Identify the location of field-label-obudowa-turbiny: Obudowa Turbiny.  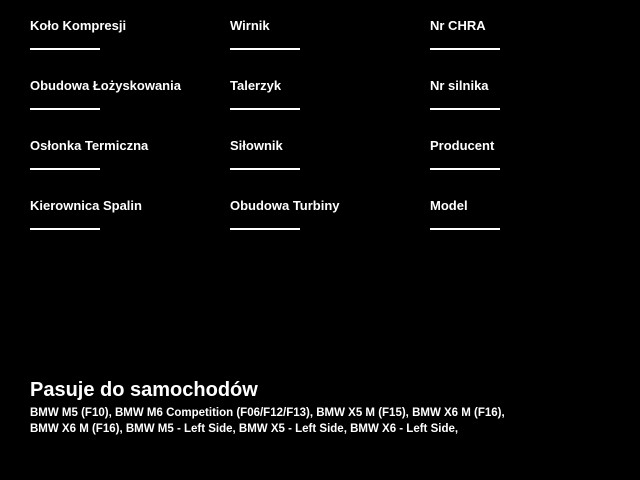
(285, 205).